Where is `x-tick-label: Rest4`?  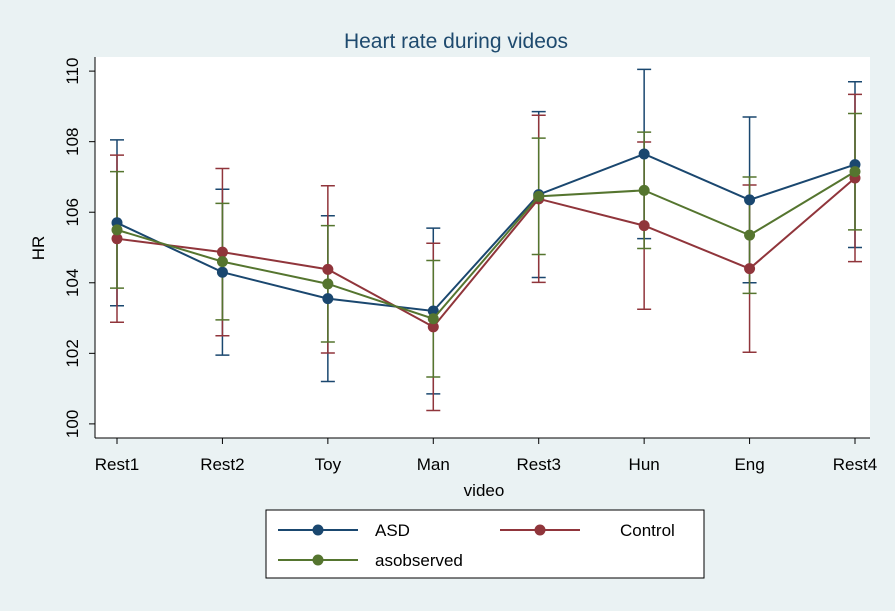 x-tick-label: Rest4 is located at coordinates (855, 464).